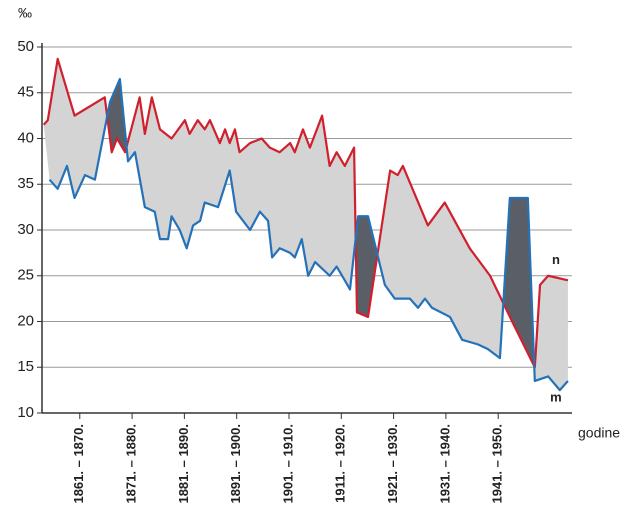  I want to click on x-tick-label: 1921. – 1930., so click(392, 464).